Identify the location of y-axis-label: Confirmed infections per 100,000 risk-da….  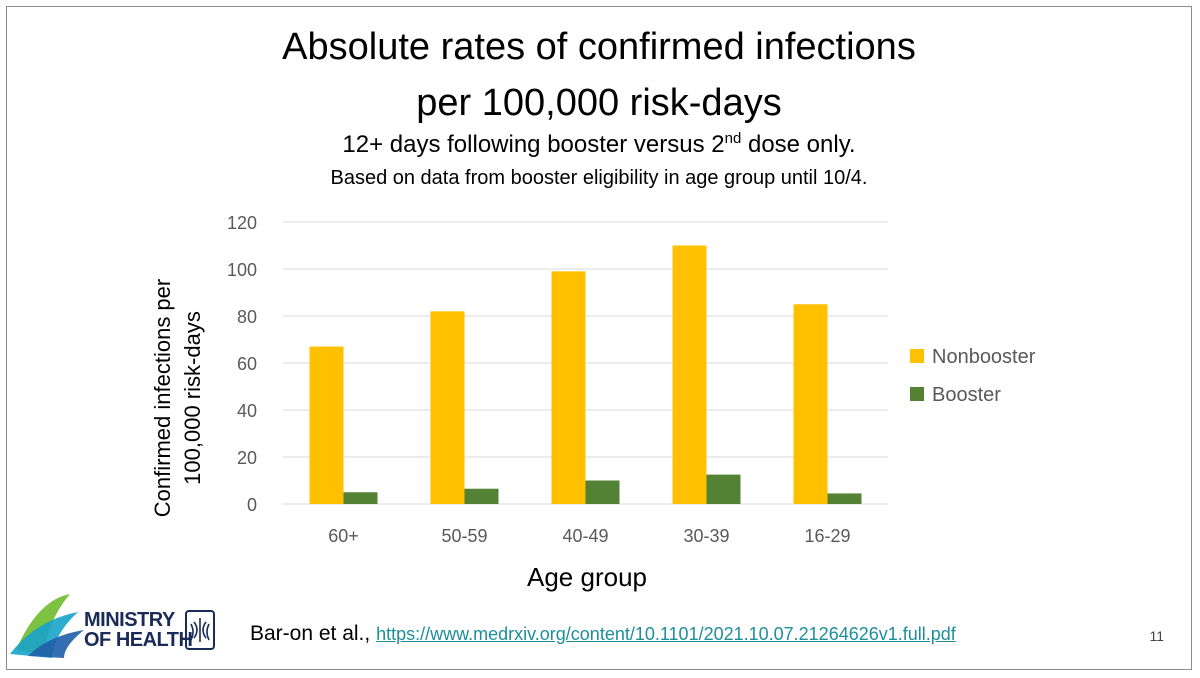
(177, 398).